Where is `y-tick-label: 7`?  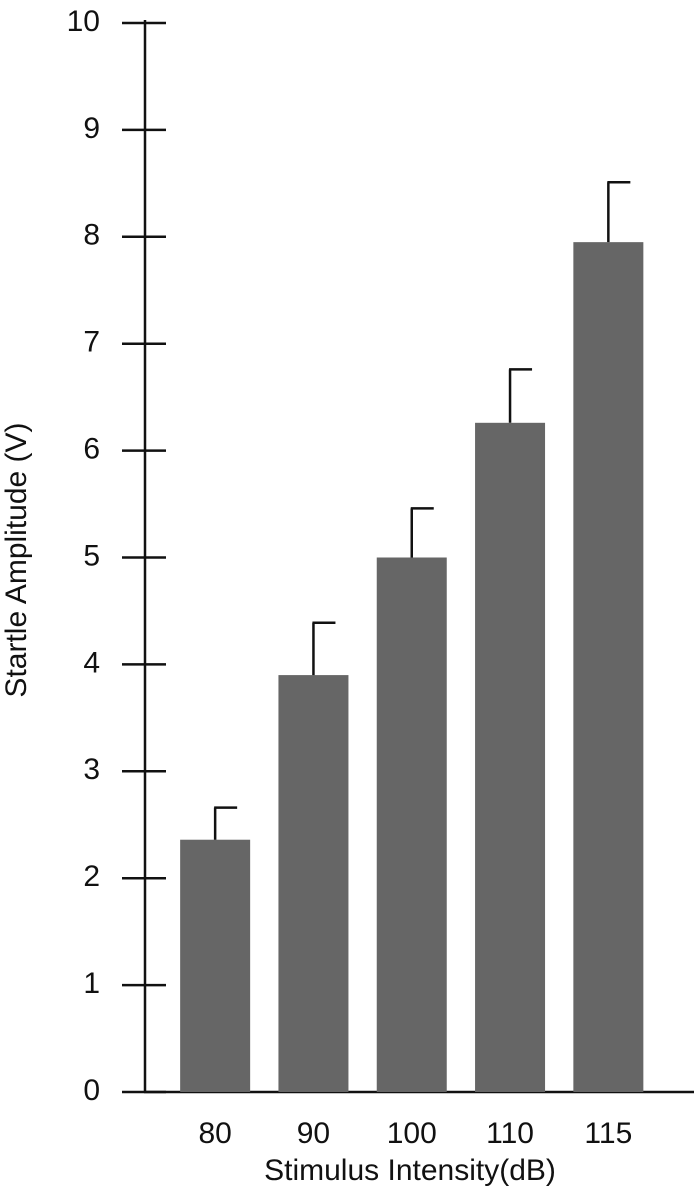
y-tick-label: 7 is located at coordinates (91, 342).